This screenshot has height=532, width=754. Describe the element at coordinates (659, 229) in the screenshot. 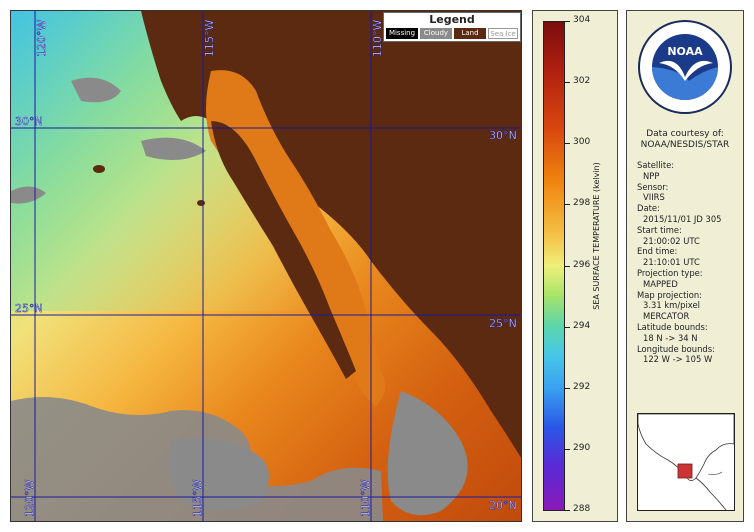

I see `meta-label: Start time:` at that location.